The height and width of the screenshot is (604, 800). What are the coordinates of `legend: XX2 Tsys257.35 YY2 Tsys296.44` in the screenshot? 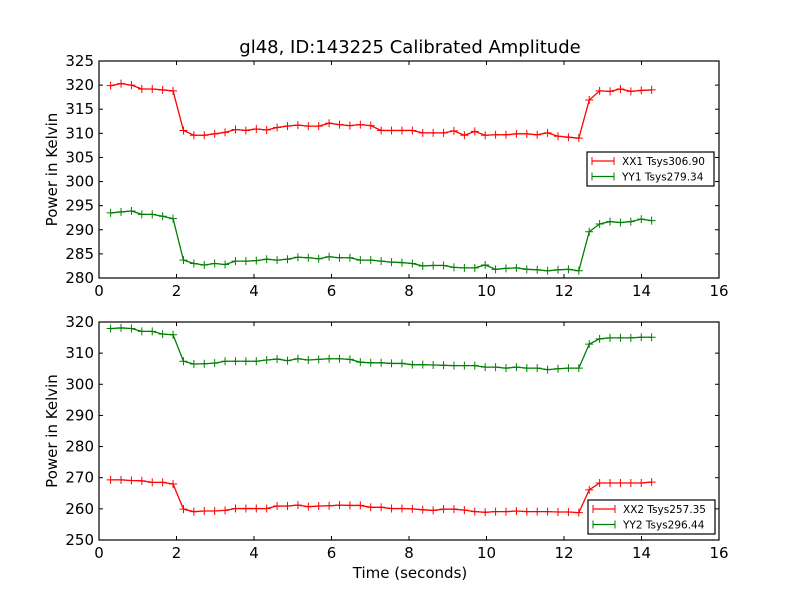 It's located at (651, 517).